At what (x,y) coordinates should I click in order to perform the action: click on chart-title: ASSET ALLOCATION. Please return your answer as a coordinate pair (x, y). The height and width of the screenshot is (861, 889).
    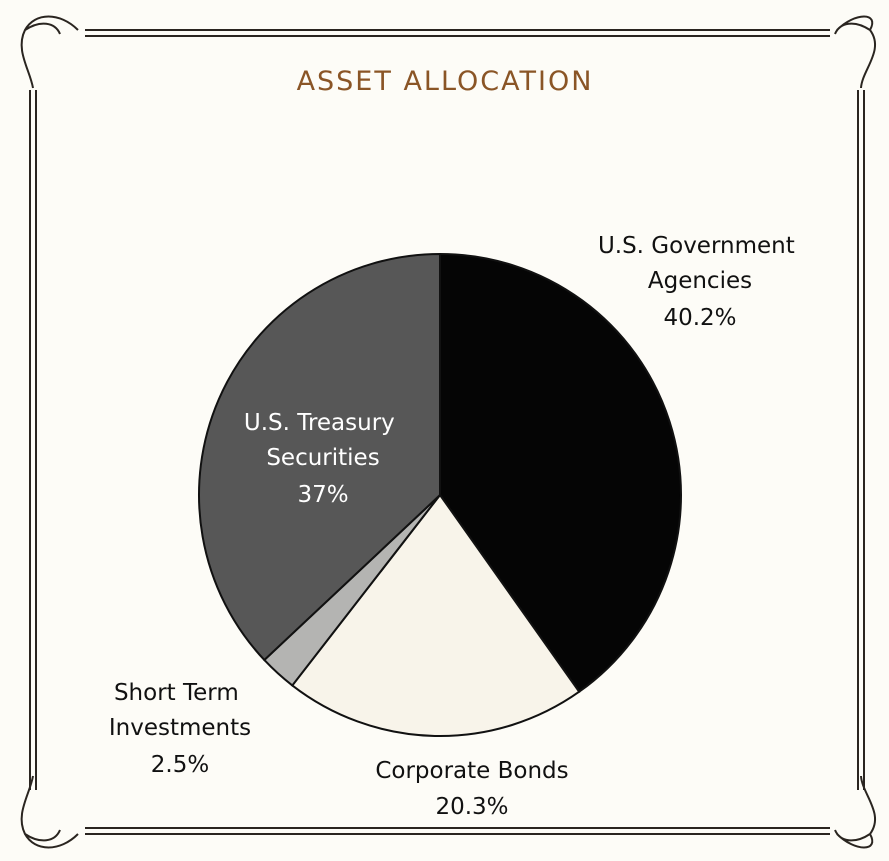
    Looking at the image, I should click on (445, 81).